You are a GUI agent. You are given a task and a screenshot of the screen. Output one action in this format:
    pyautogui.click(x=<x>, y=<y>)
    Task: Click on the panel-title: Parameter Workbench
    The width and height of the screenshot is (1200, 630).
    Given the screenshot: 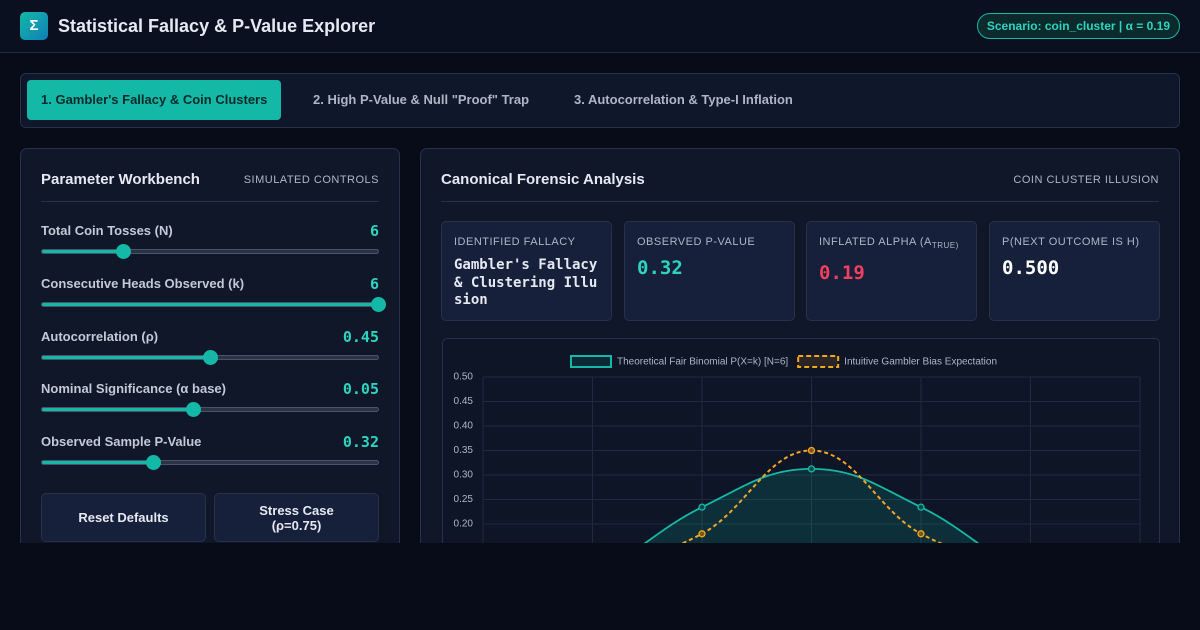 What is the action you would take?
    pyautogui.click(x=120, y=179)
    